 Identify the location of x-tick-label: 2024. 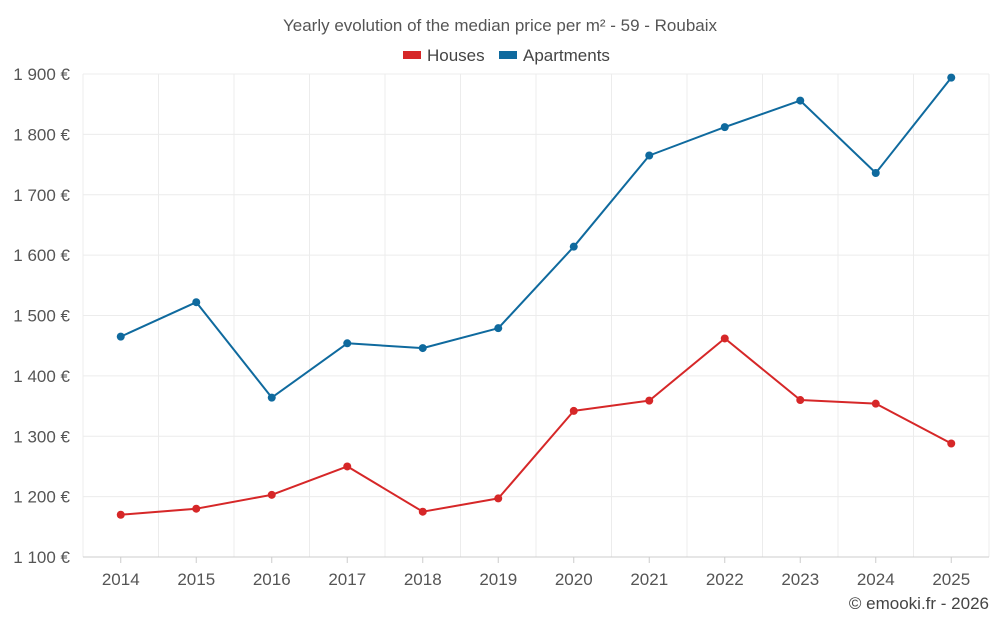
(876, 579).